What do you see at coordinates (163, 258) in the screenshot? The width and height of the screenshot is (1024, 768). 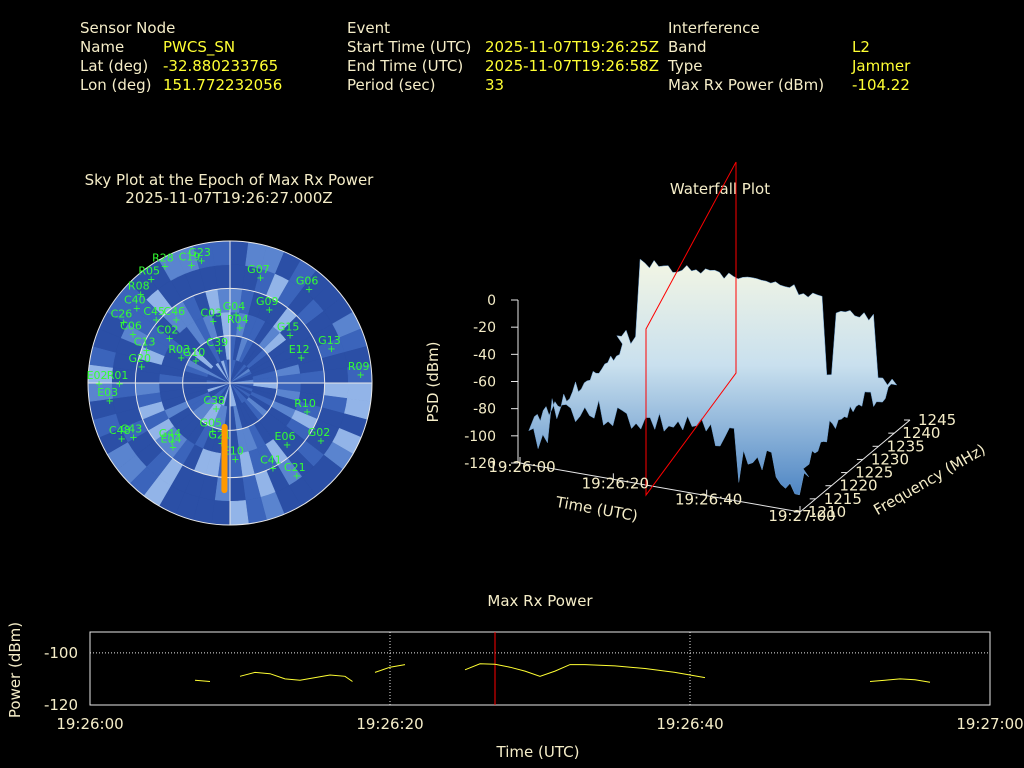 I see `satellite-label: R28` at bounding box center [163, 258].